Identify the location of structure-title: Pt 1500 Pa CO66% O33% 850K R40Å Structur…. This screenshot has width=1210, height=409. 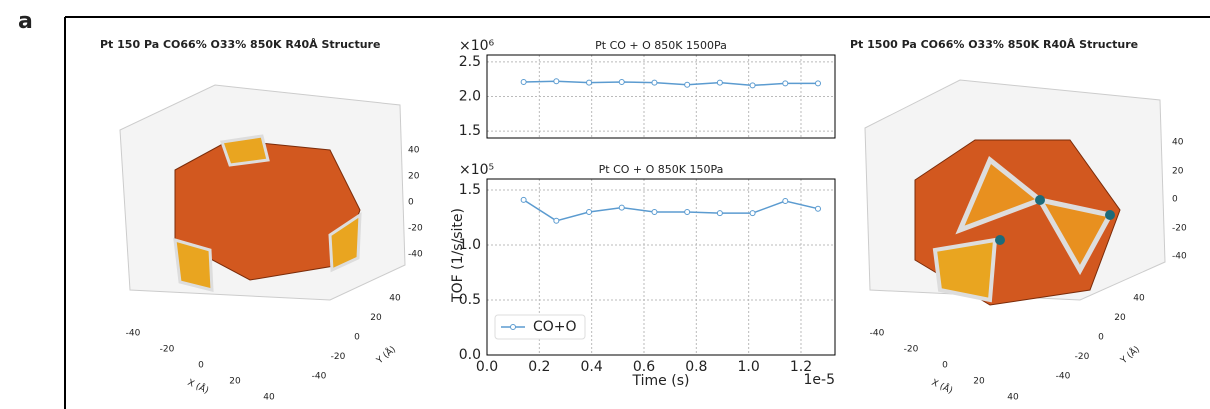
(994, 44).